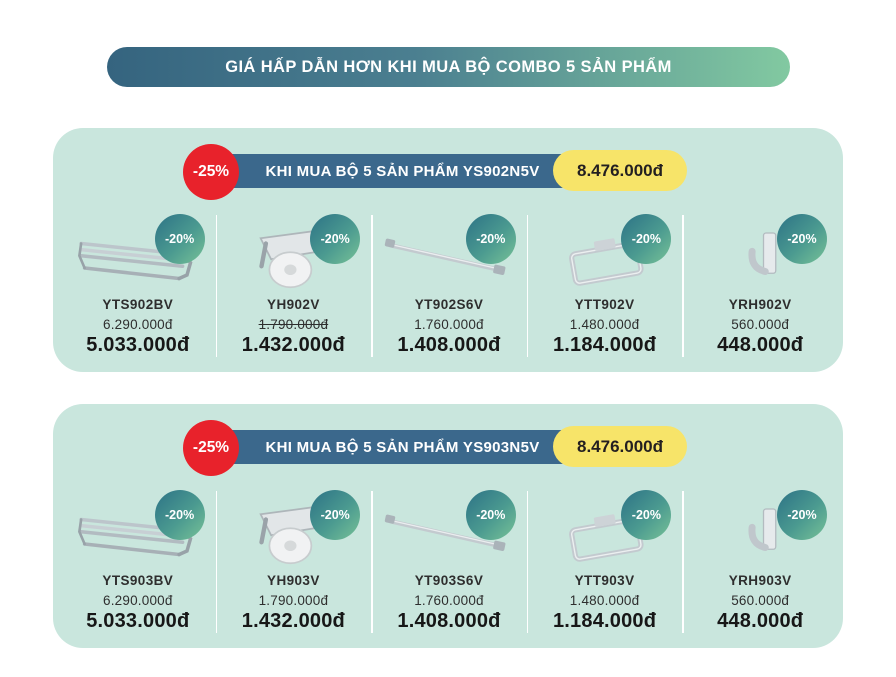  I want to click on combo-title-bar: KHI MUA BỘ 5 SẢN PHẨM YS903N5V, so click(387, 447).